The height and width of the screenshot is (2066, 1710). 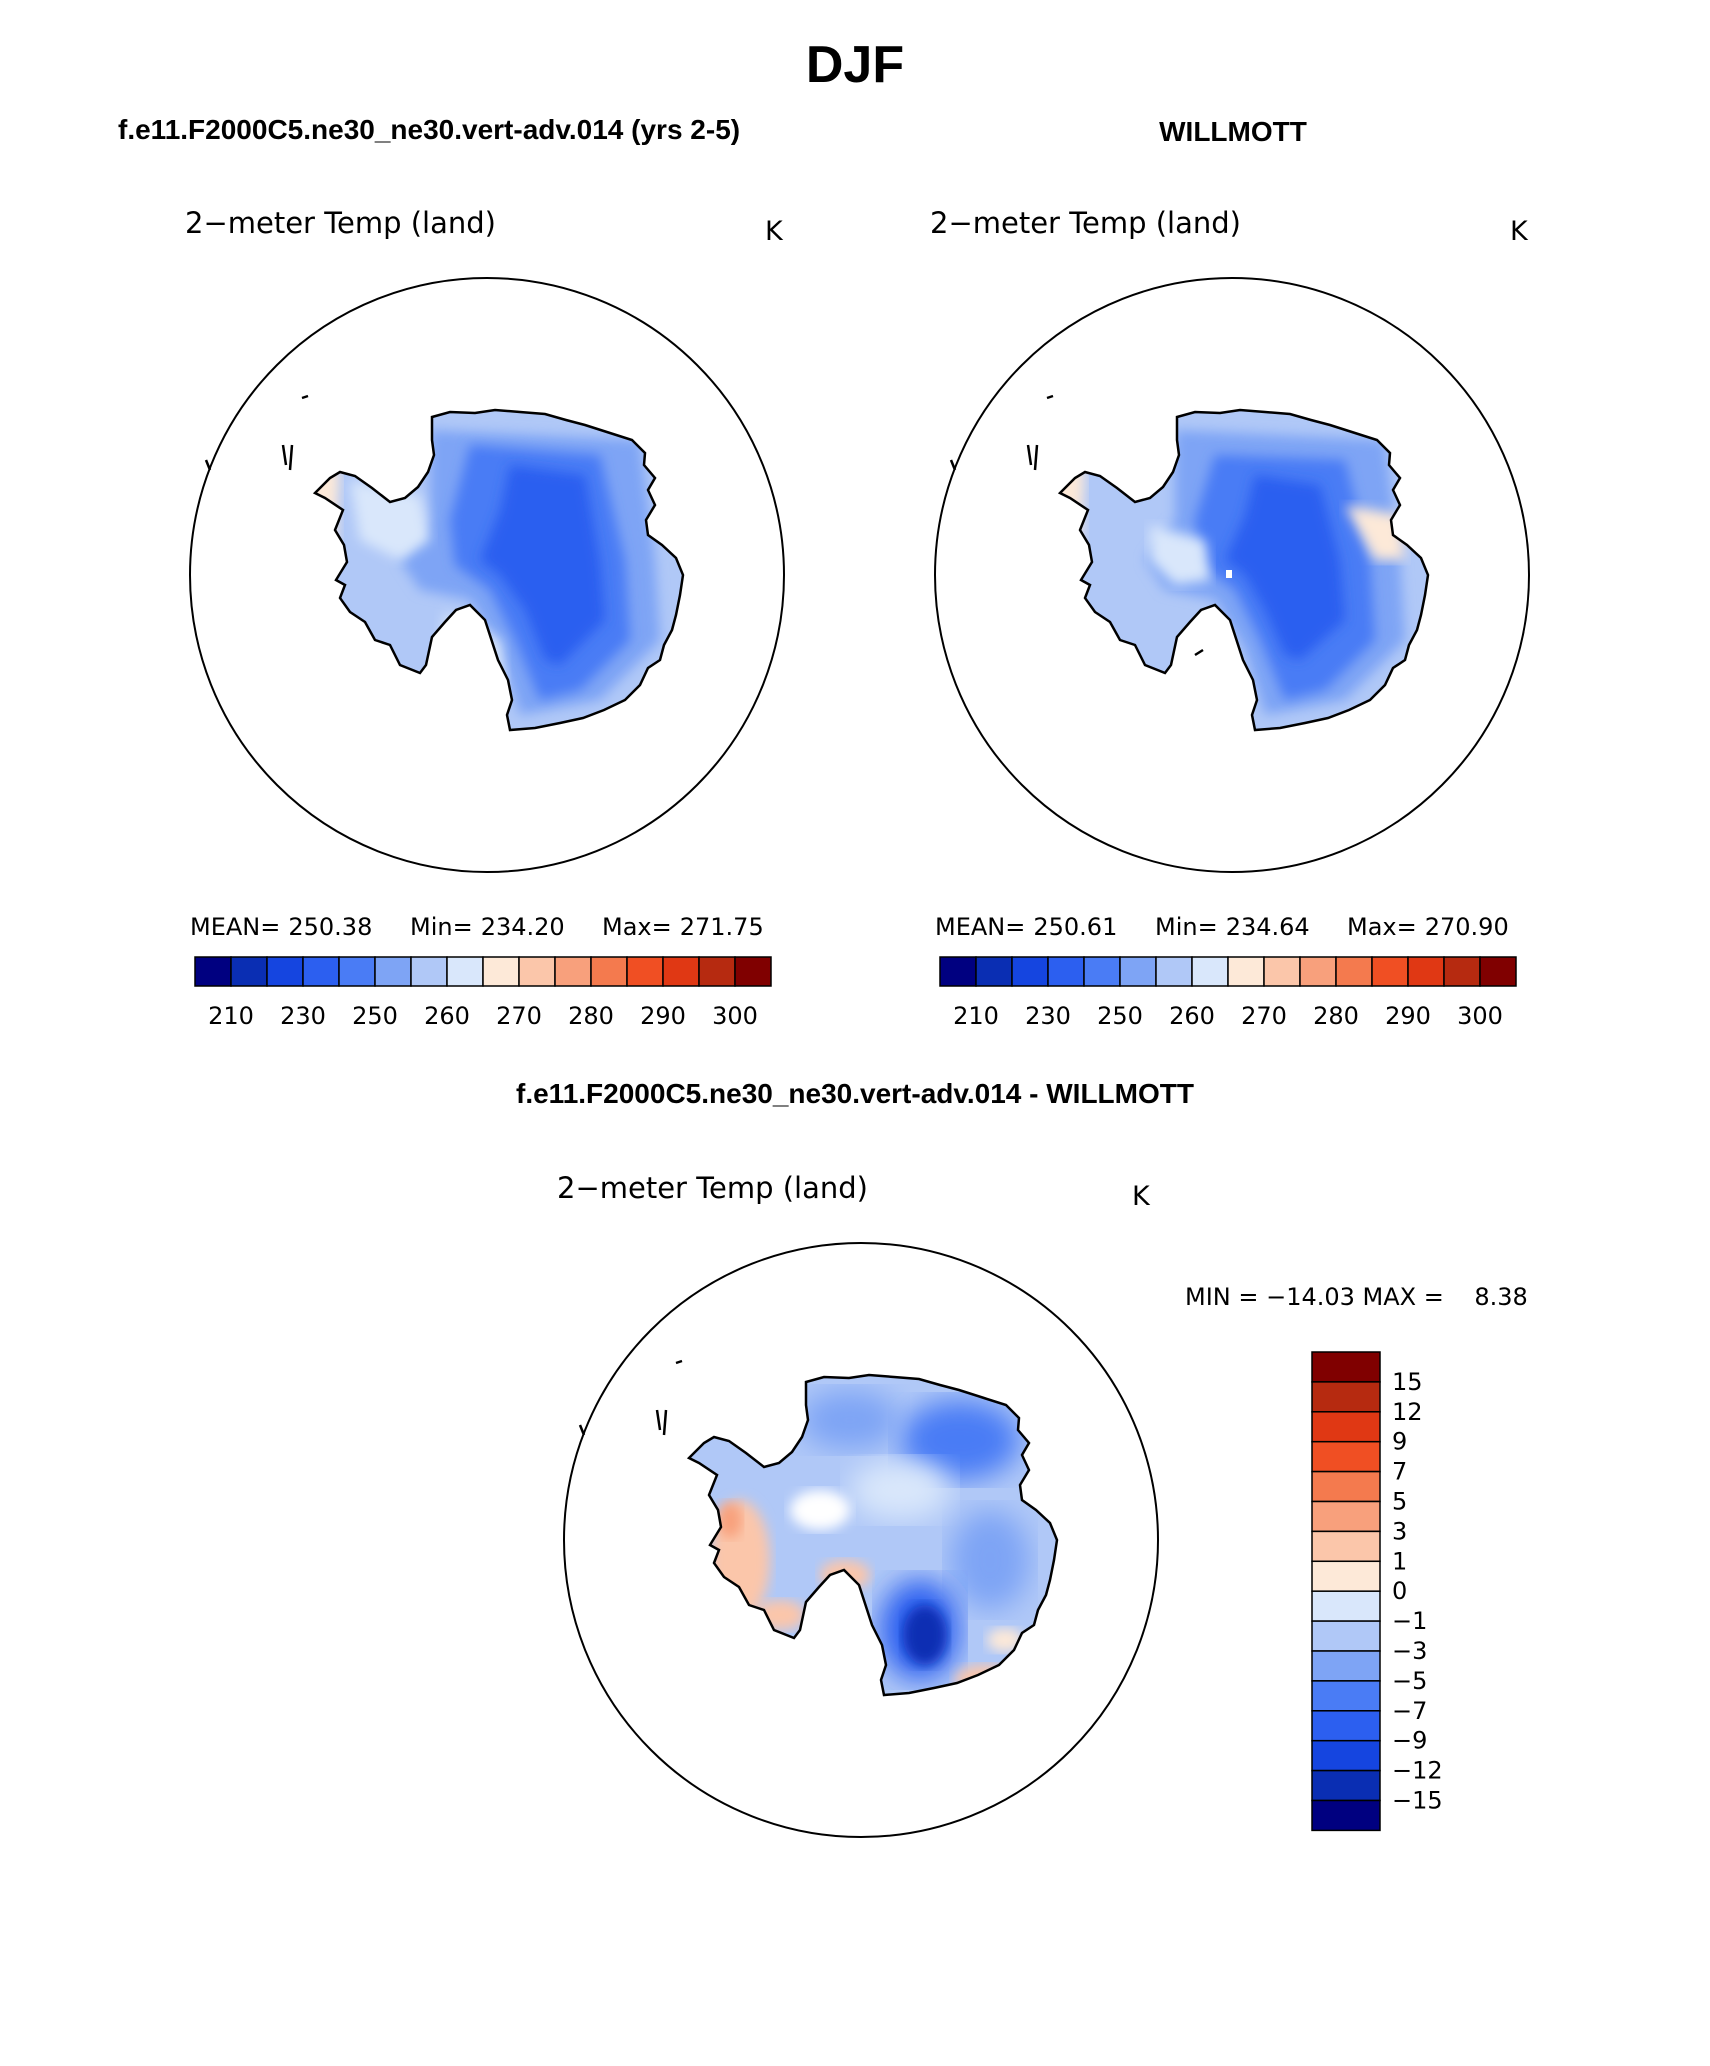 What do you see at coordinates (1409, 1711) in the screenshot?
I see `diff-colorbar-label-11: −7` at bounding box center [1409, 1711].